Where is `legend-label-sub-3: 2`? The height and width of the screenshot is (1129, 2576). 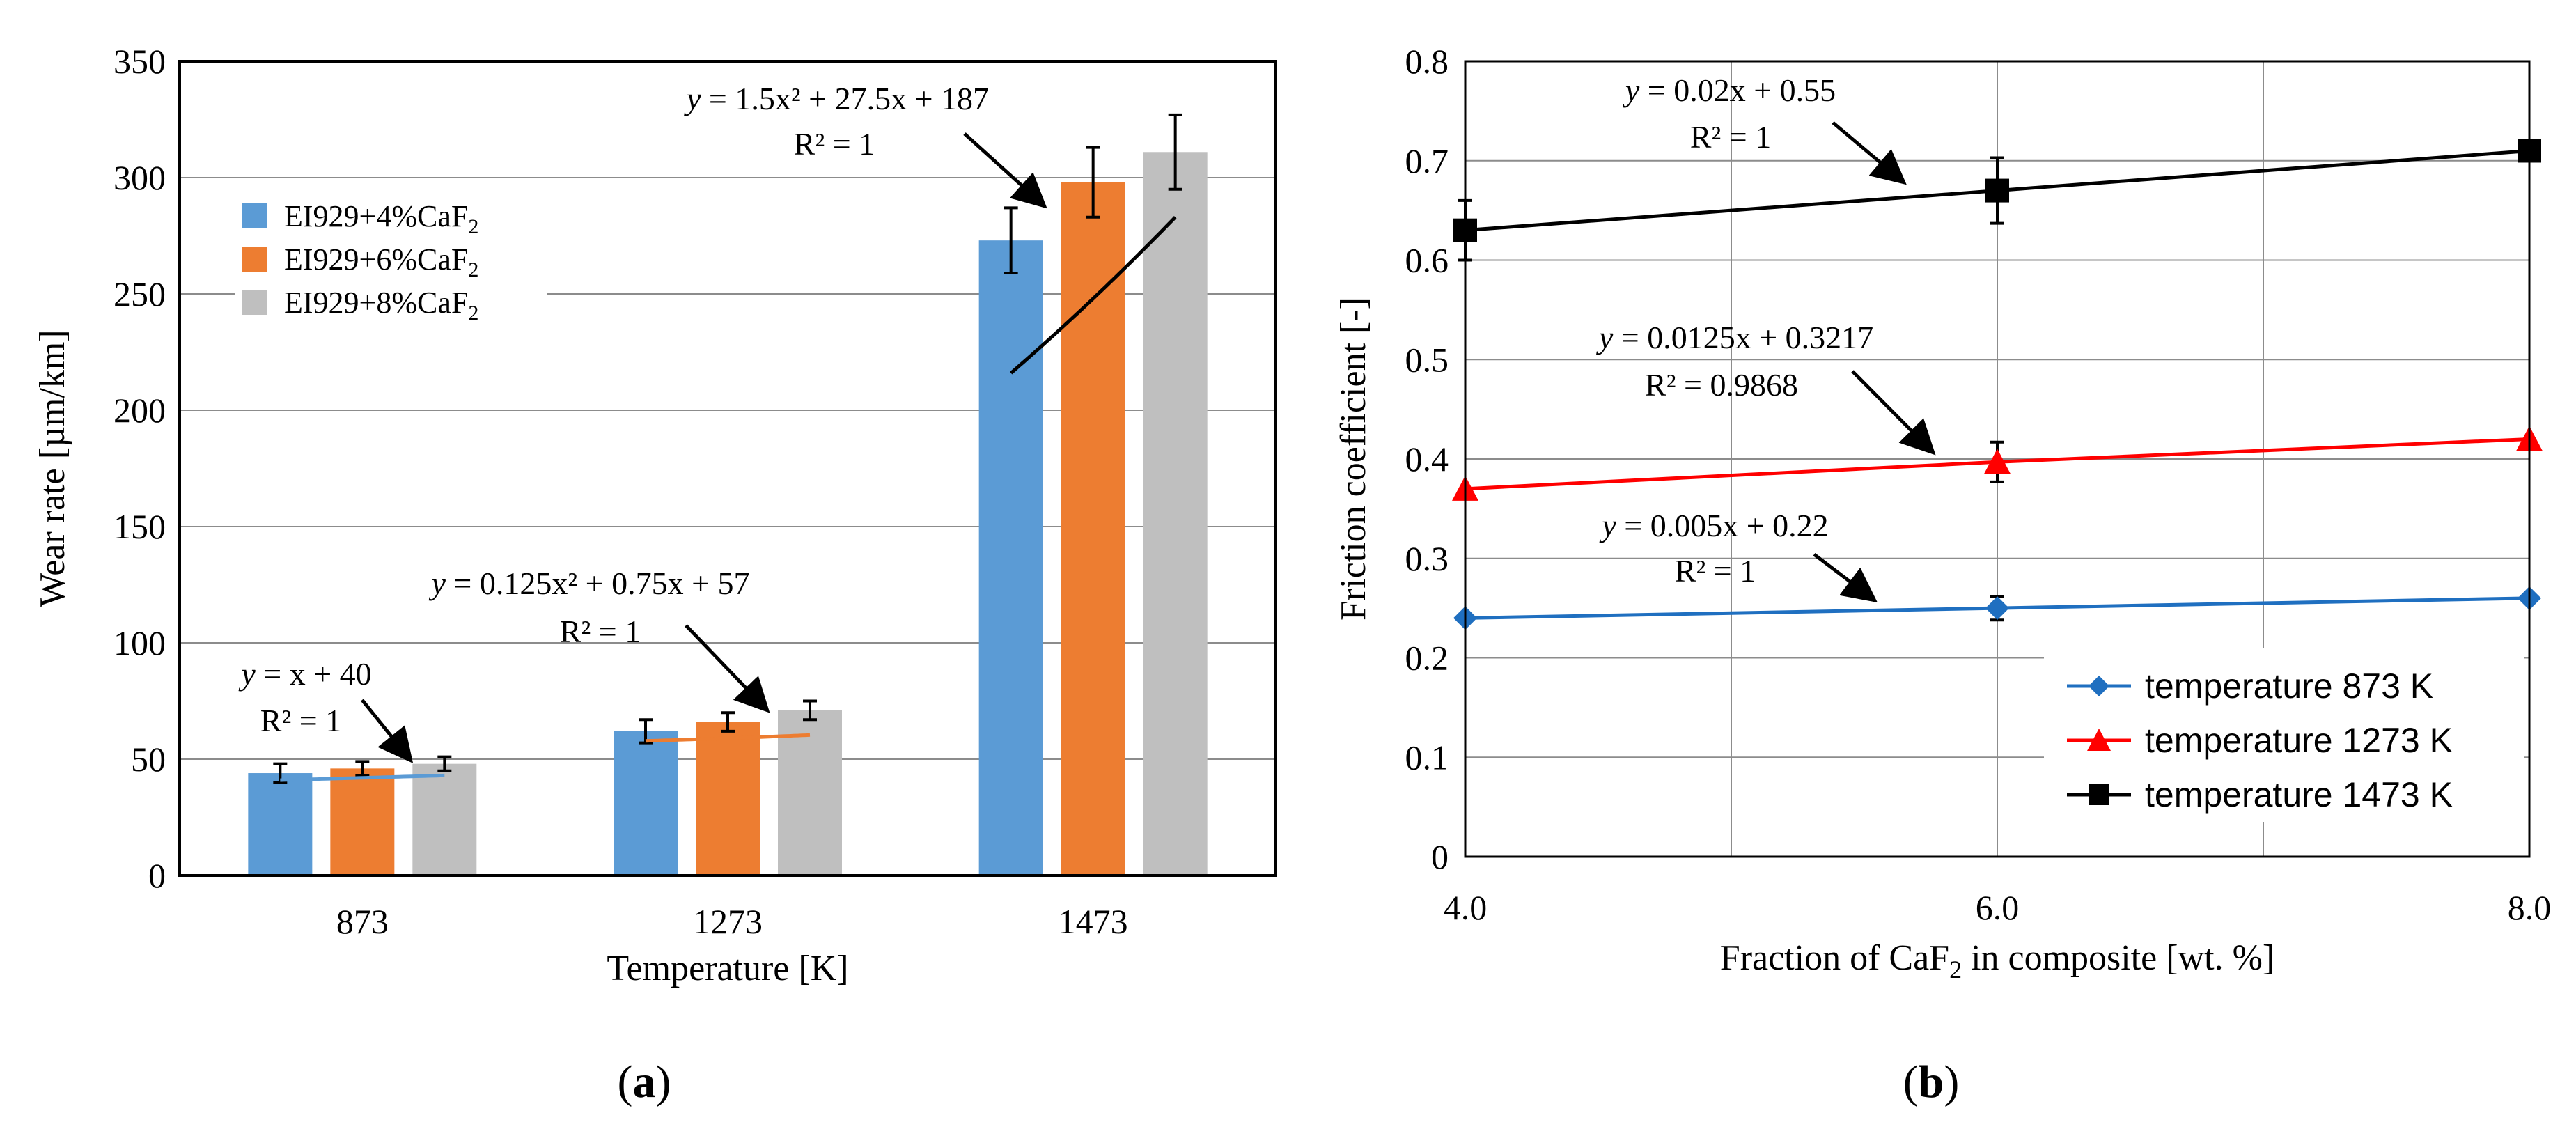
legend-label-sub-3: 2 is located at coordinates (473, 313).